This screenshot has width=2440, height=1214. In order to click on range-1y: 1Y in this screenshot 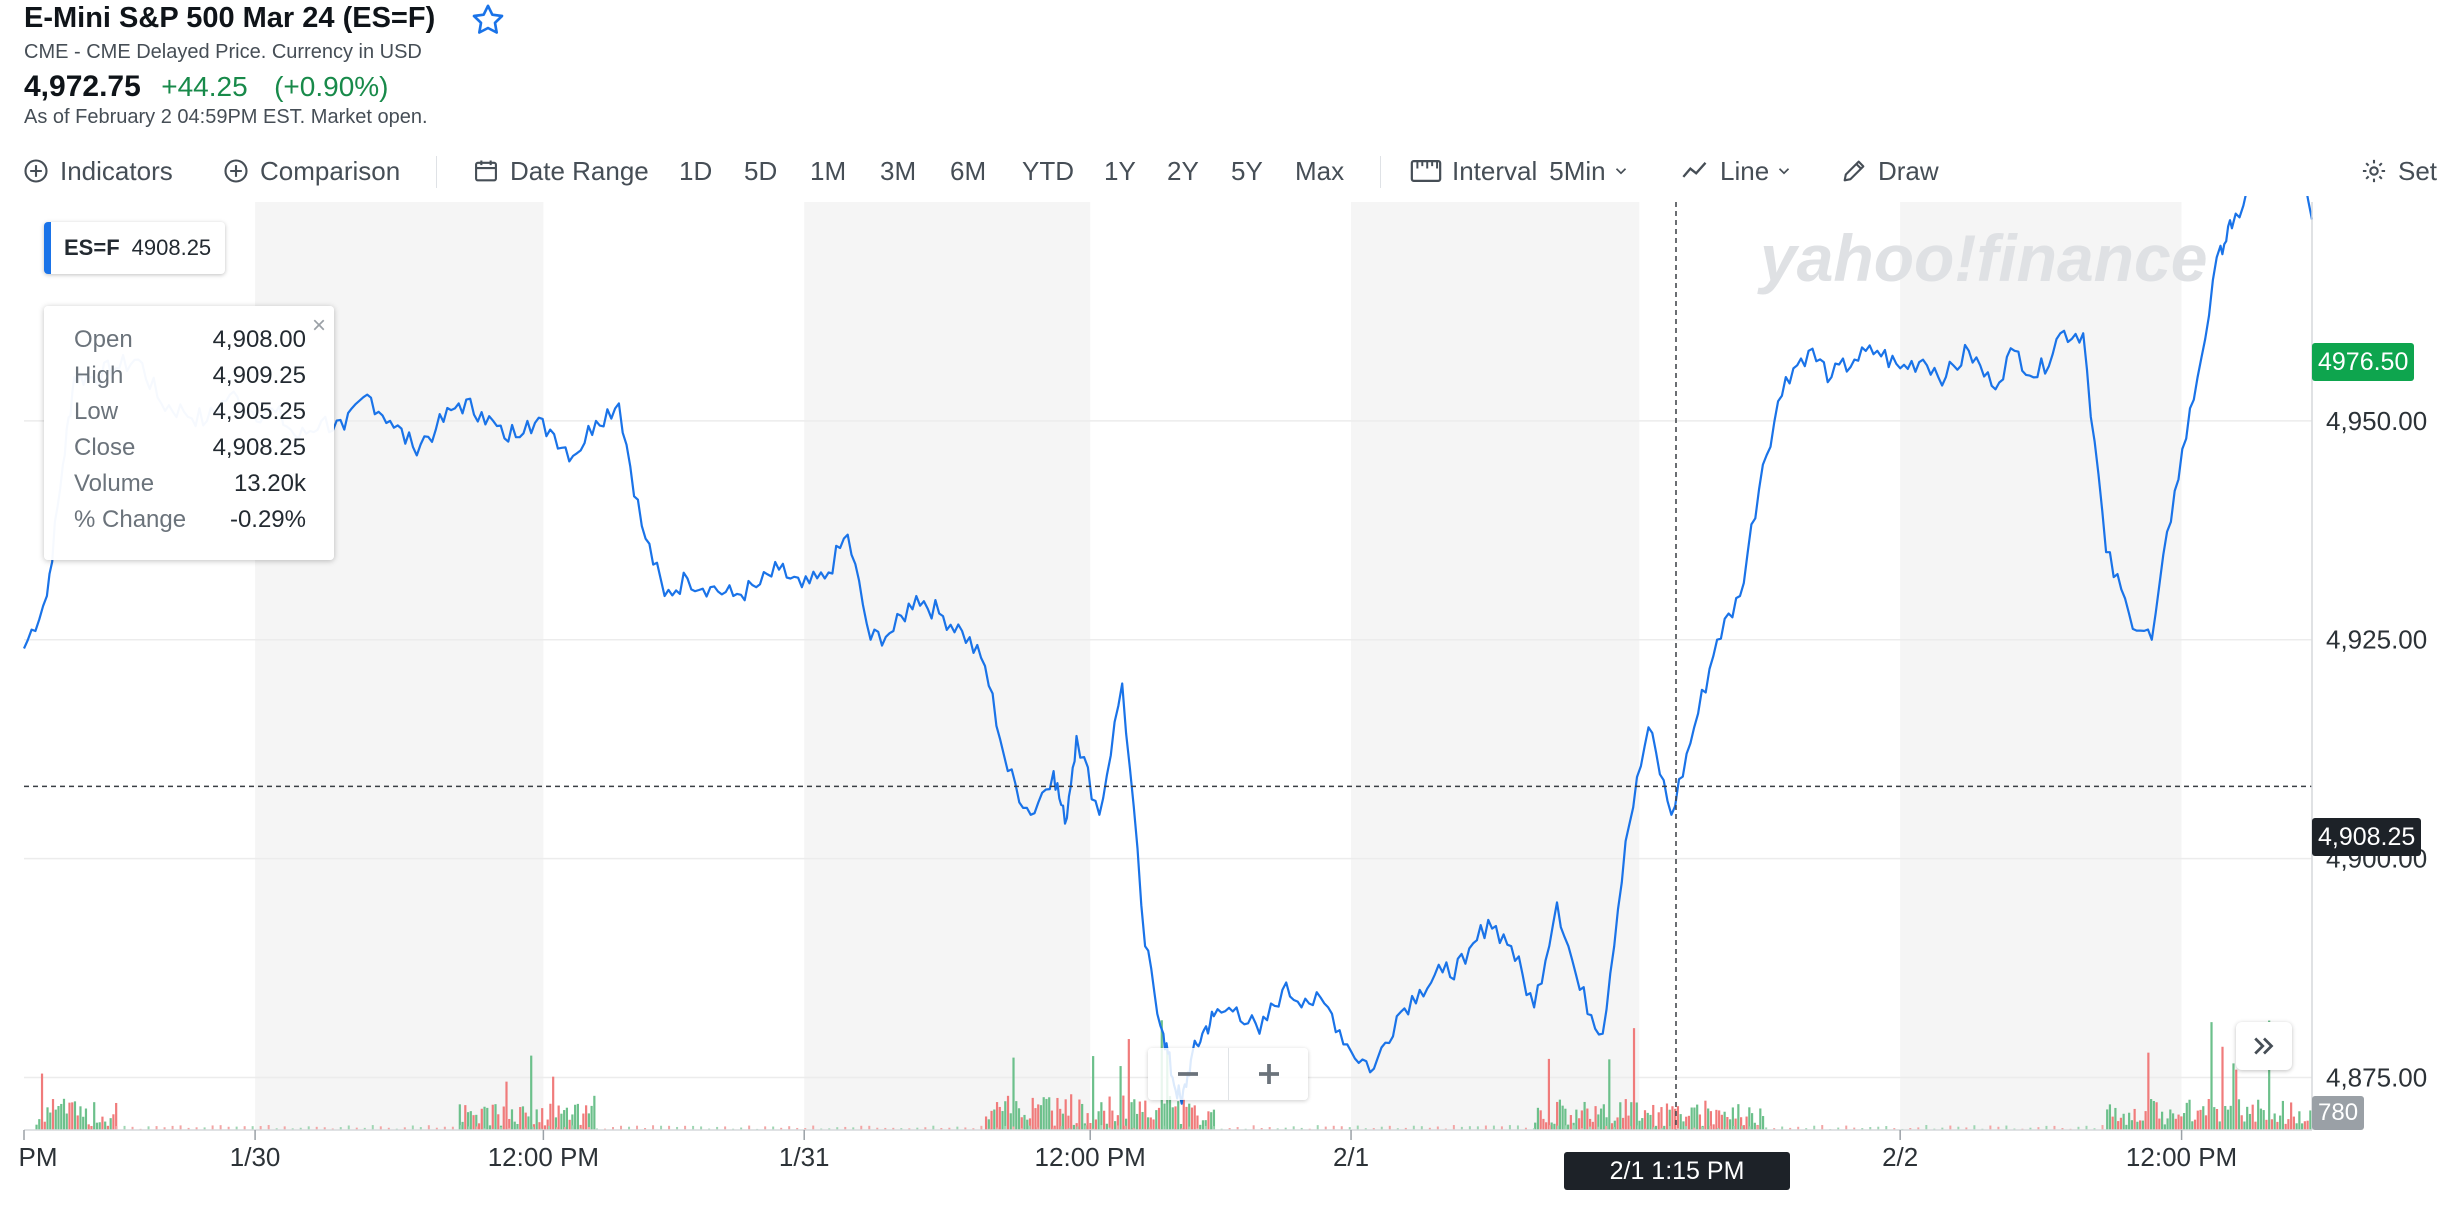, I will do `click(1120, 170)`.